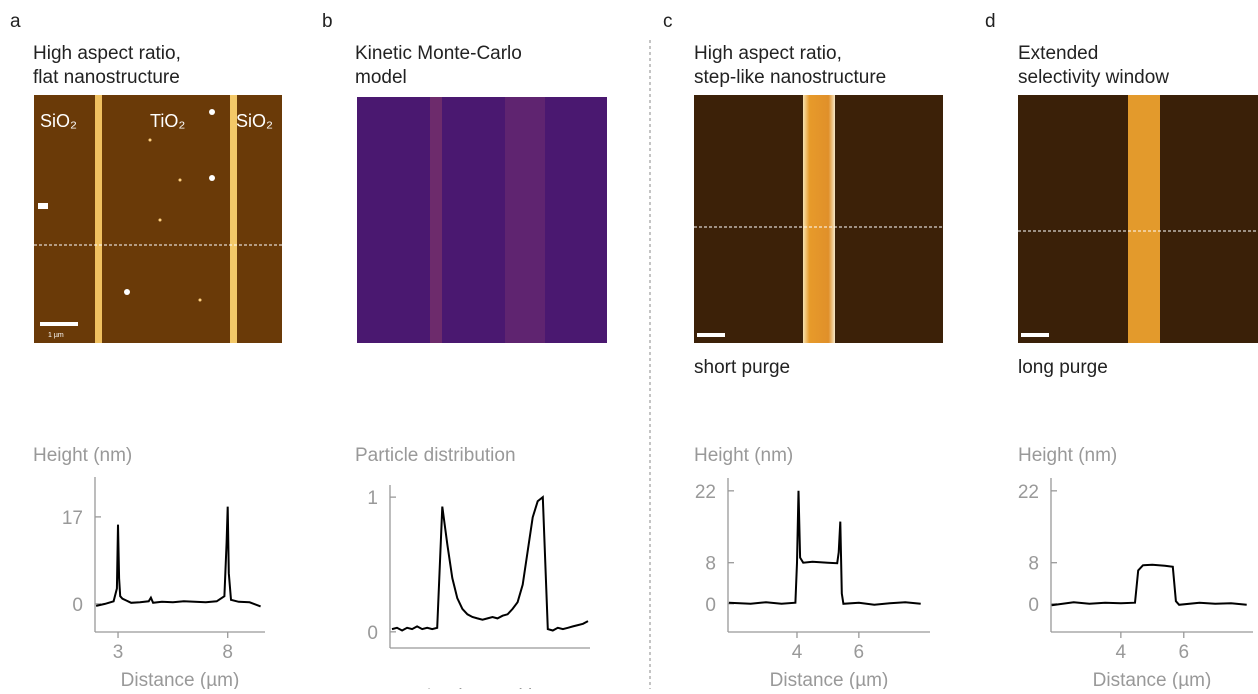 This screenshot has width=1258, height=694. Describe the element at coordinates (56, 335) in the screenshot. I see `scale-label: 1 µm` at that location.